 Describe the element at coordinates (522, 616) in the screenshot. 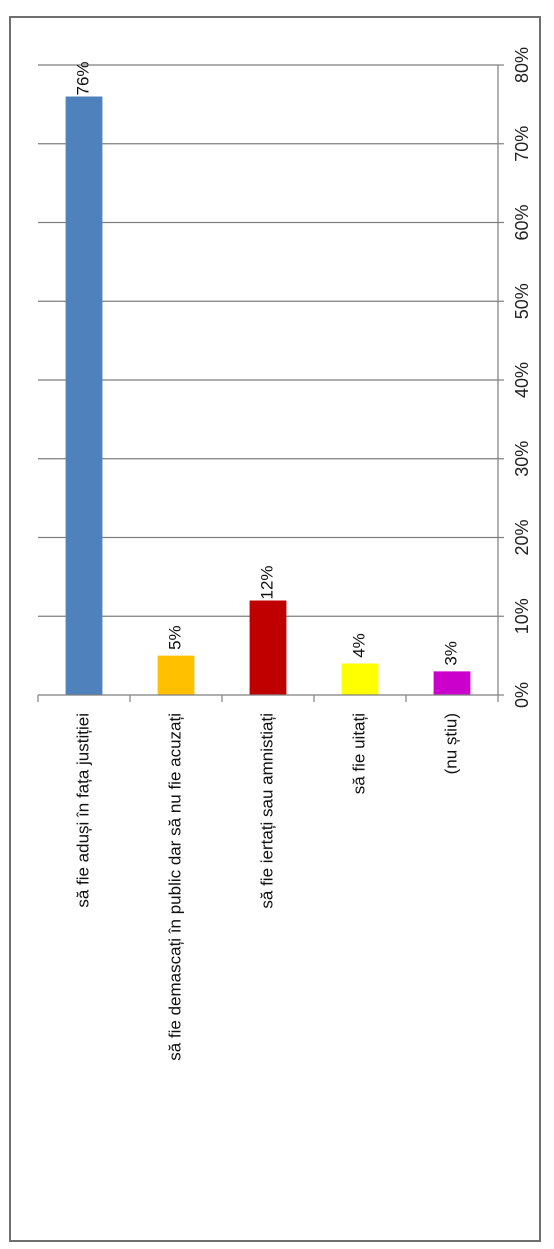

I see `value-tick-label: 10%` at that location.